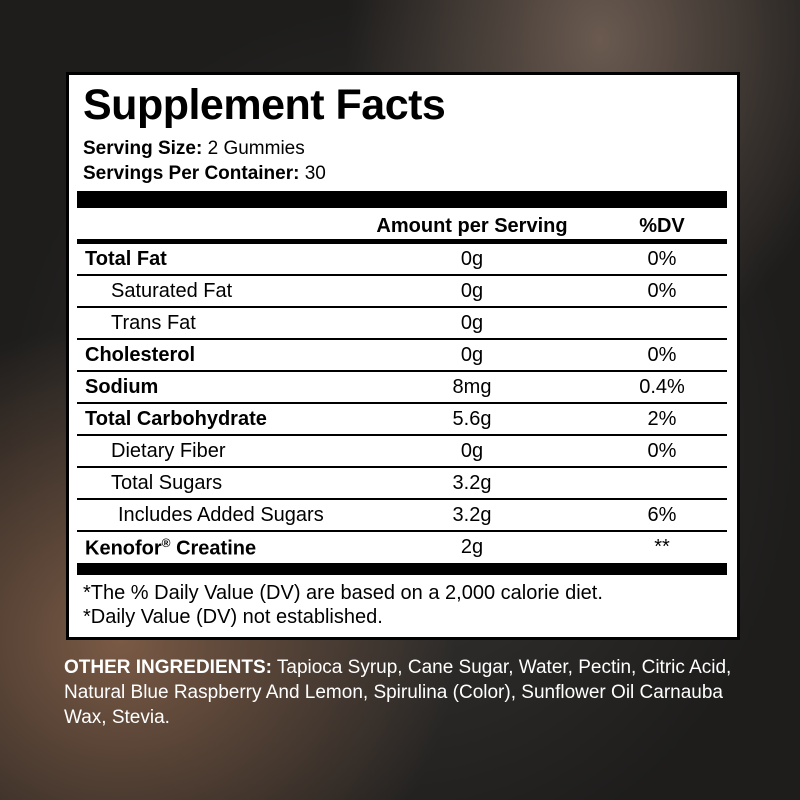 Image resolution: width=800 pixels, height=800 pixels. I want to click on row-label: Total Sugars, so click(167, 483).